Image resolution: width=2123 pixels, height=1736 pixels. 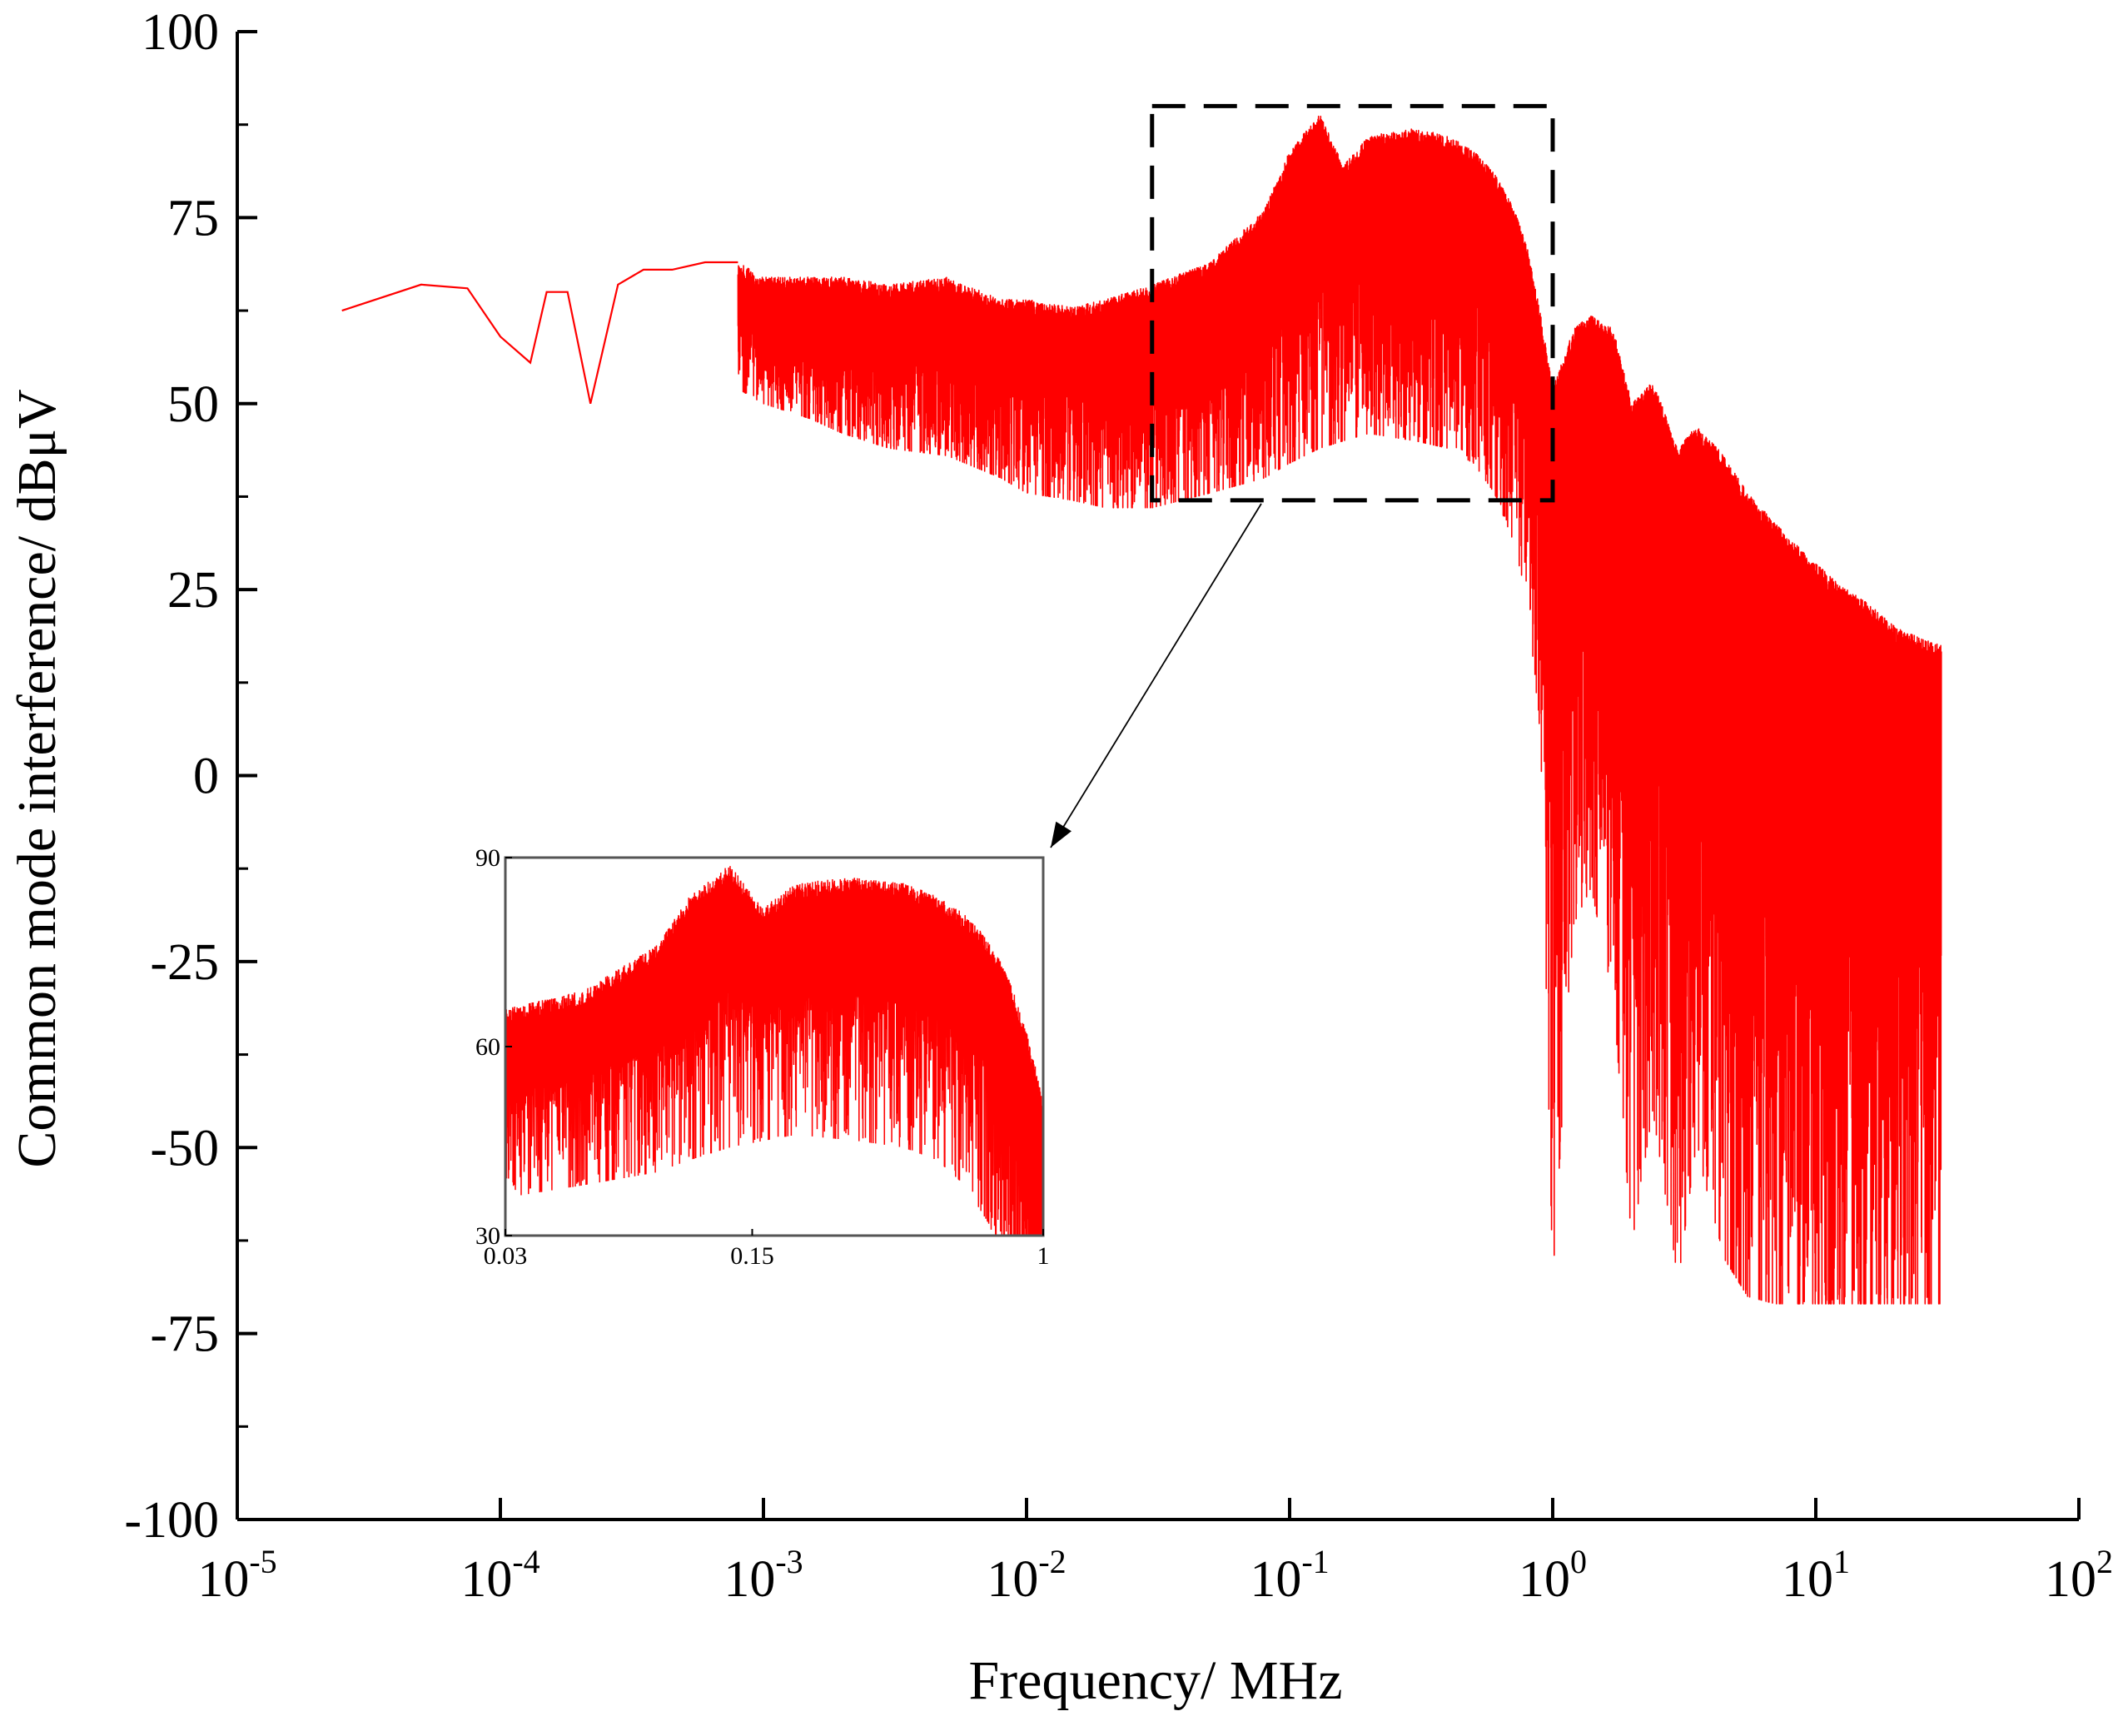 I want to click on y-tick-label: 75, so click(x=193, y=218).